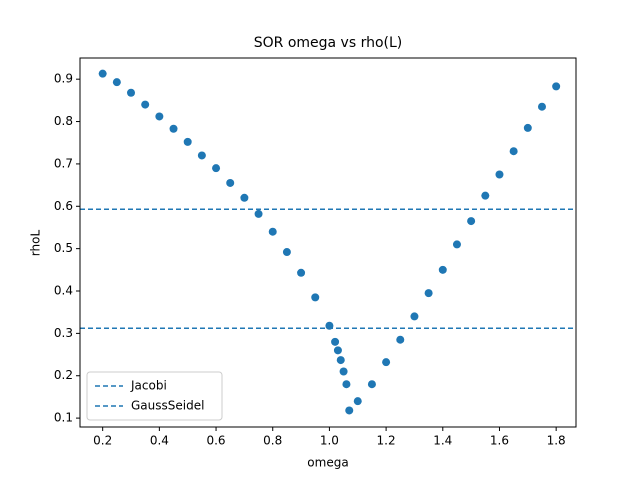  What do you see at coordinates (102, 441) in the screenshot?
I see `x-tick-label: 0.2` at bounding box center [102, 441].